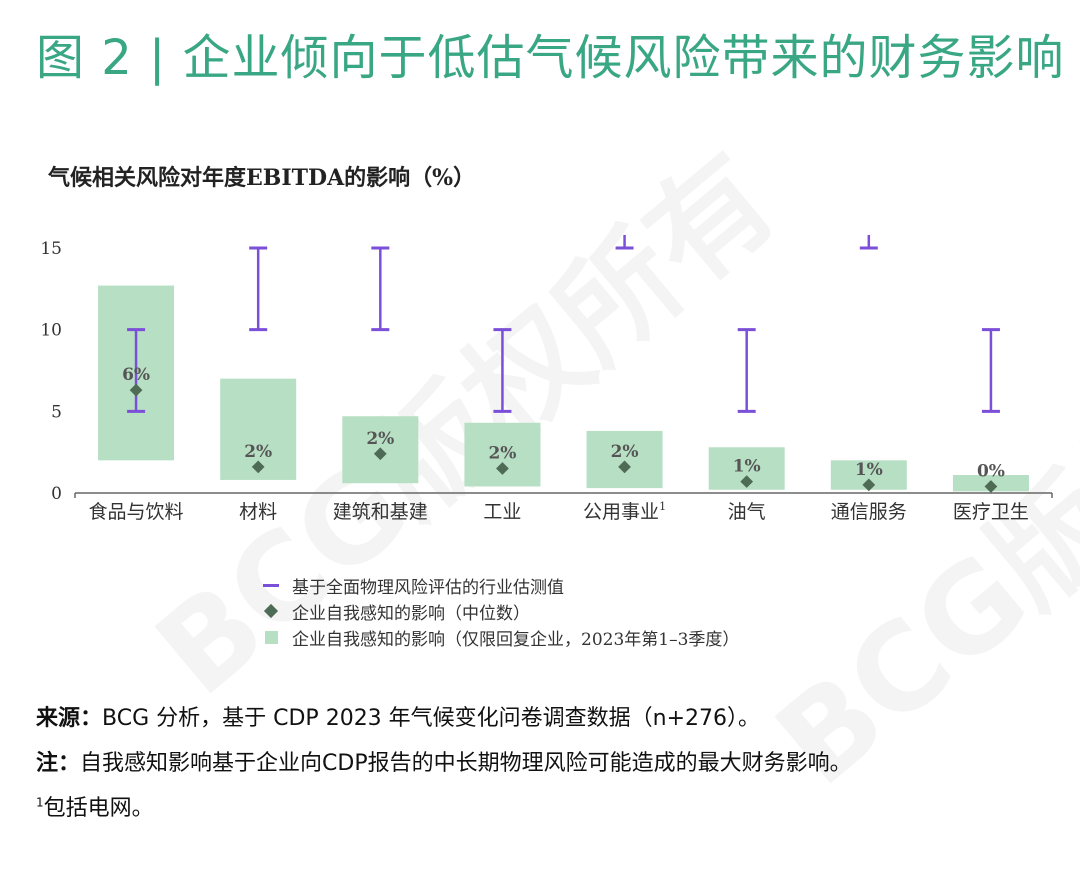 The height and width of the screenshot is (871, 1080). I want to click on source-label: 来源, so click(58, 718).